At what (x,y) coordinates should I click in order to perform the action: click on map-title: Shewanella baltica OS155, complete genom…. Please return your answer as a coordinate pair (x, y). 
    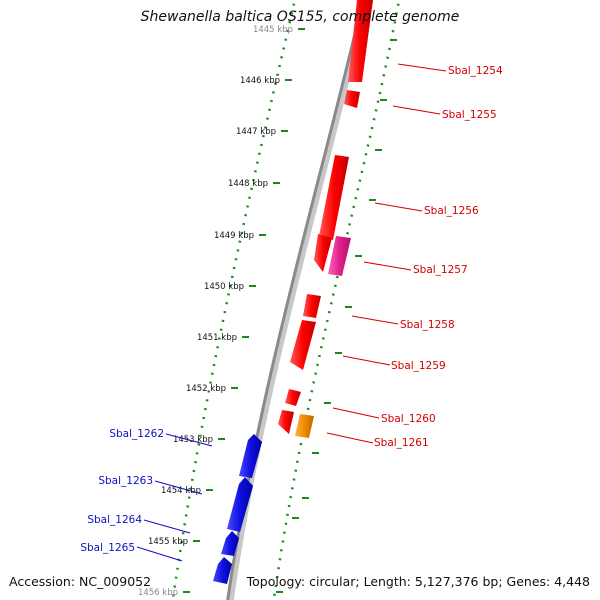
    Looking at the image, I should click on (300, 17).